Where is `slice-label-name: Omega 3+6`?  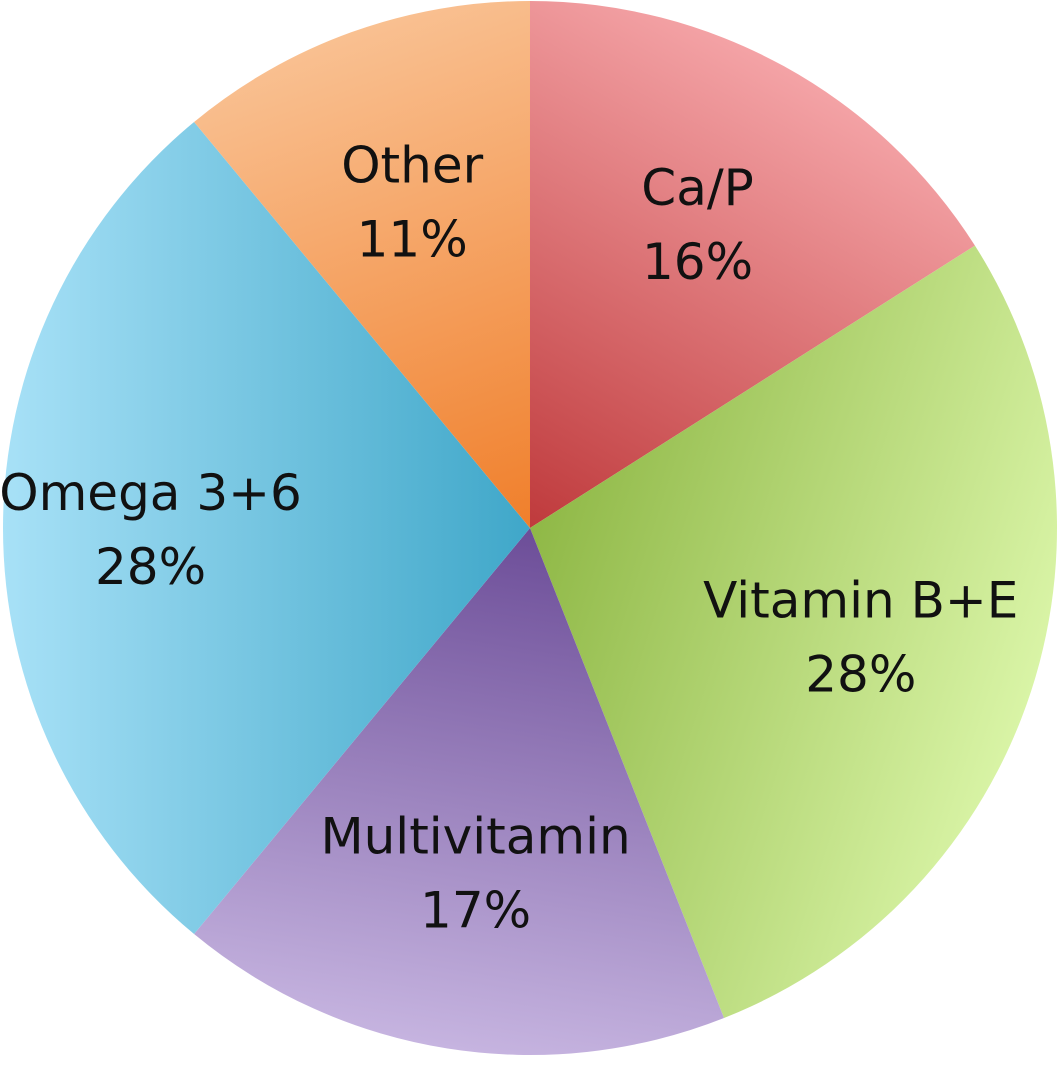 slice-label-name: Omega 3+6 is located at coordinates (151, 493).